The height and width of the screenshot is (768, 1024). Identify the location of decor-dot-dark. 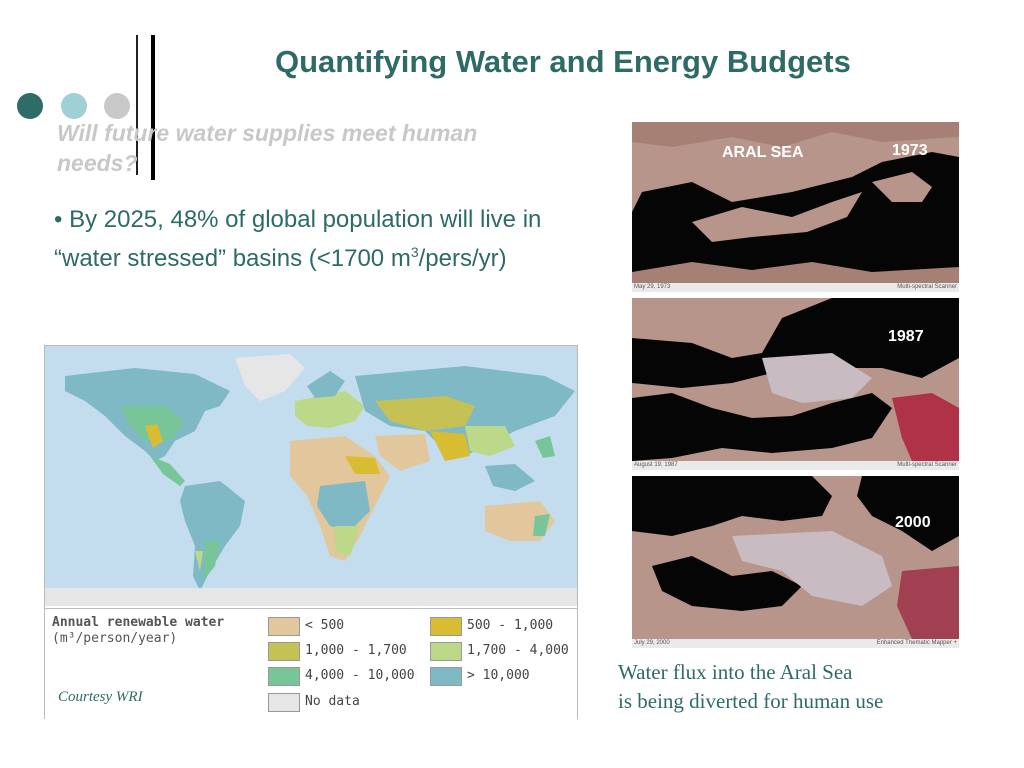
(30, 106).